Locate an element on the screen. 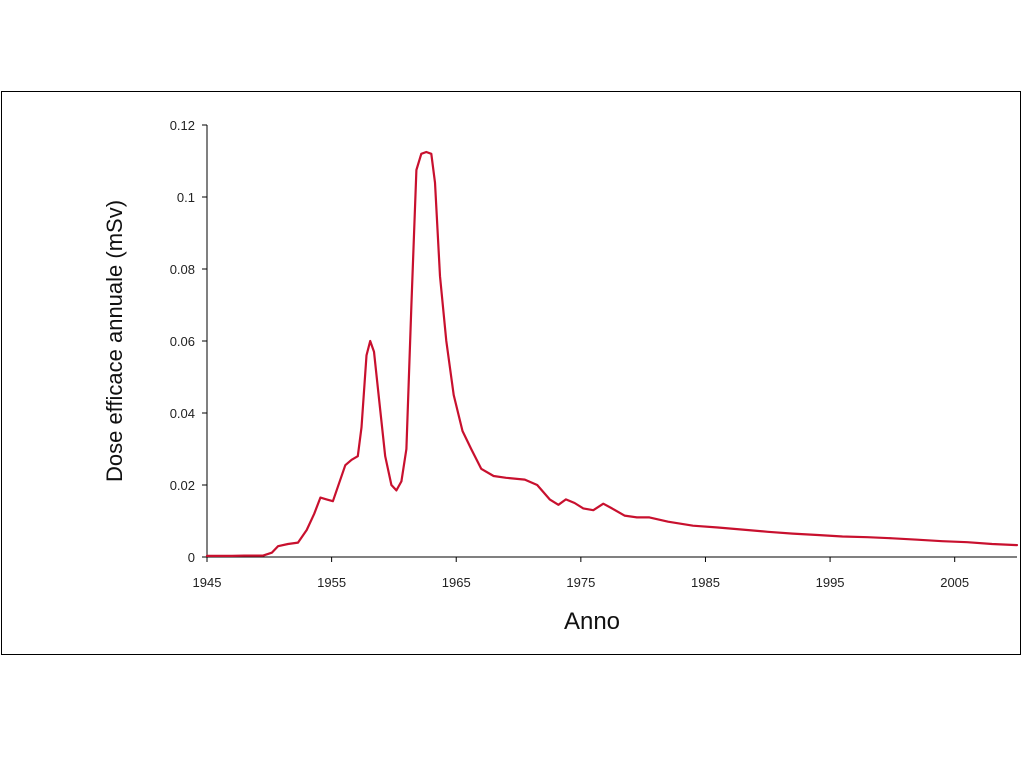  x-tick-label: 1975 is located at coordinates (580, 582).